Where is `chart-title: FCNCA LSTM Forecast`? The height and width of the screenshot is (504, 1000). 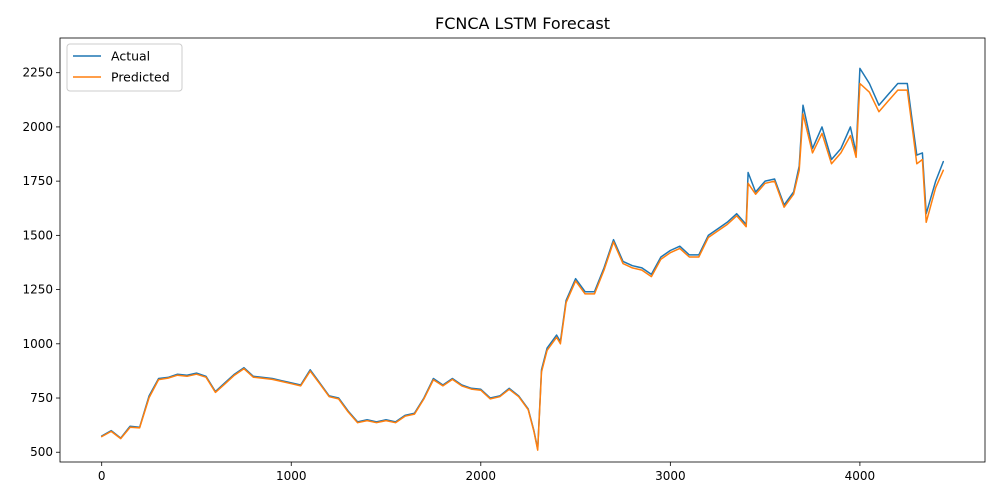 chart-title: FCNCA LSTM Forecast is located at coordinates (522, 23).